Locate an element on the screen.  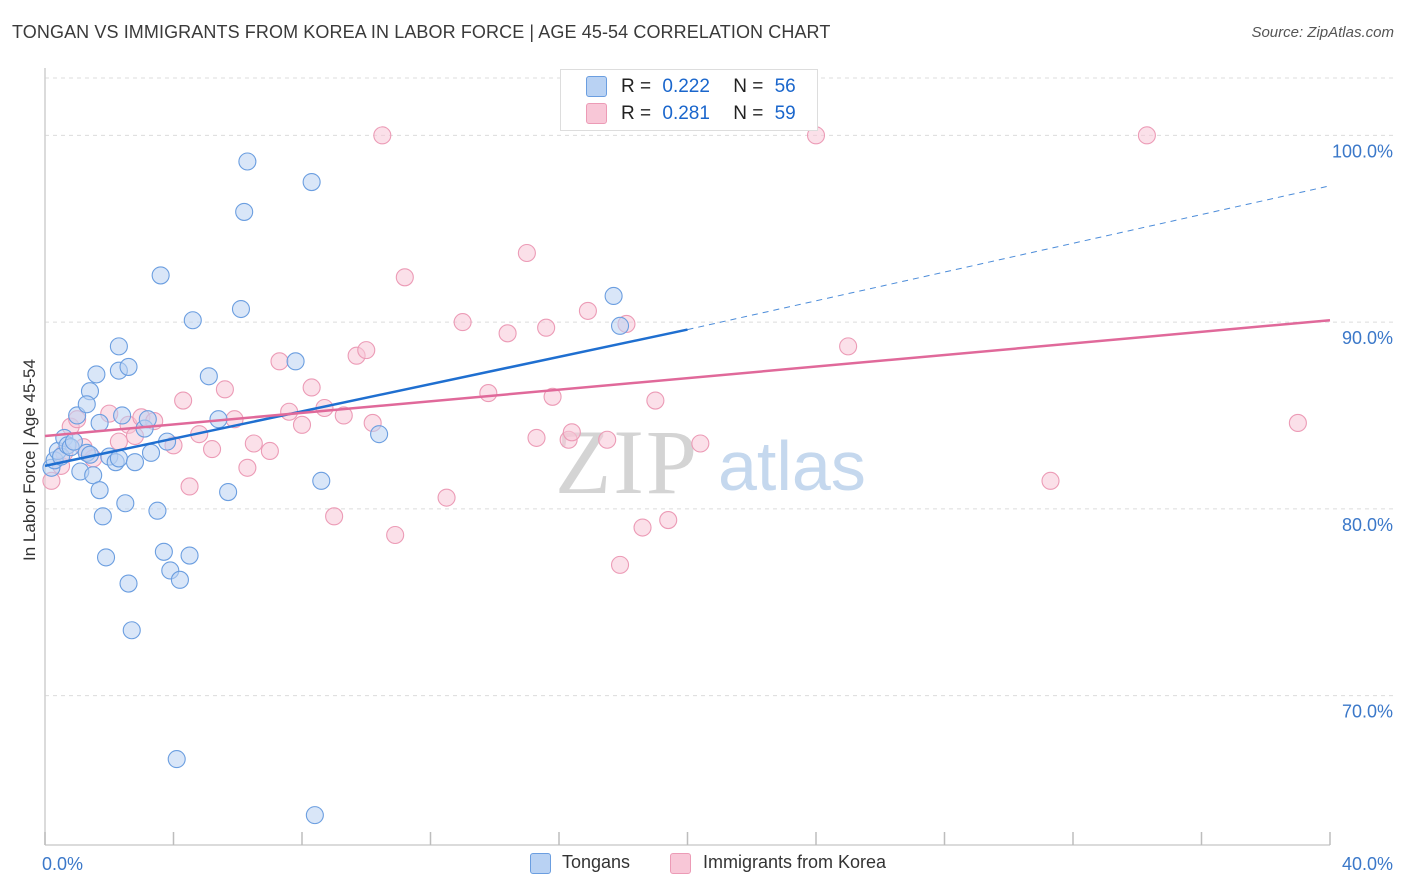
legend-item-tongans: Tongans is located at coordinates (580, 863).